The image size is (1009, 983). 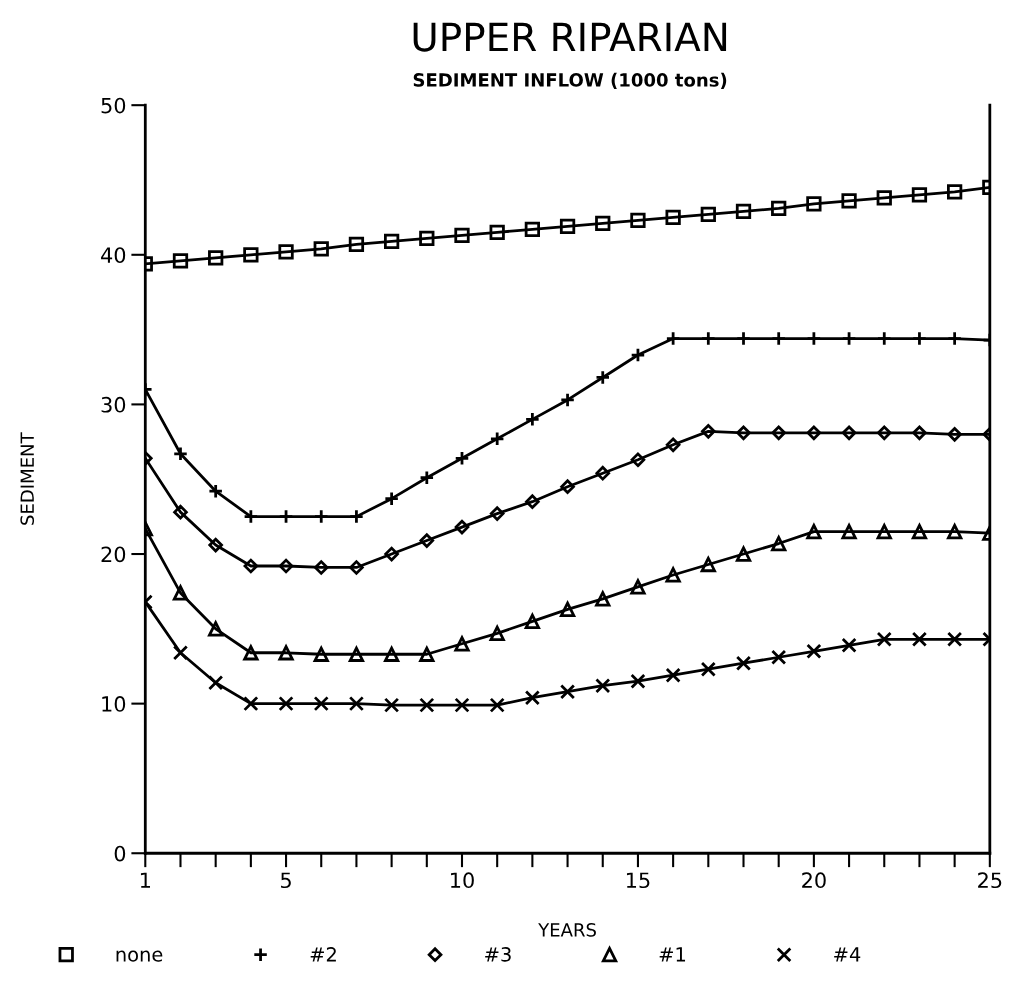 I want to click on legend-label: #3, so click(x=498, y=954).